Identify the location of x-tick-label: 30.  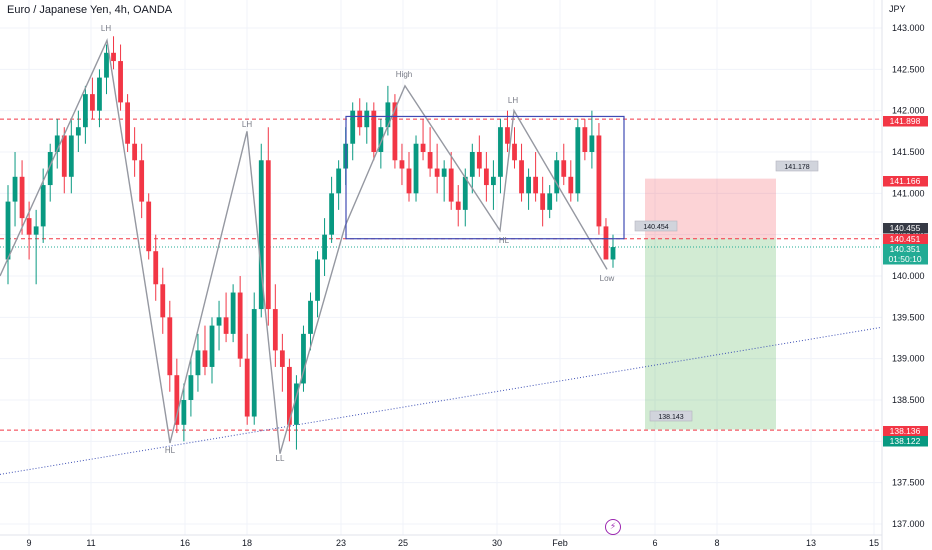
(497, 543).